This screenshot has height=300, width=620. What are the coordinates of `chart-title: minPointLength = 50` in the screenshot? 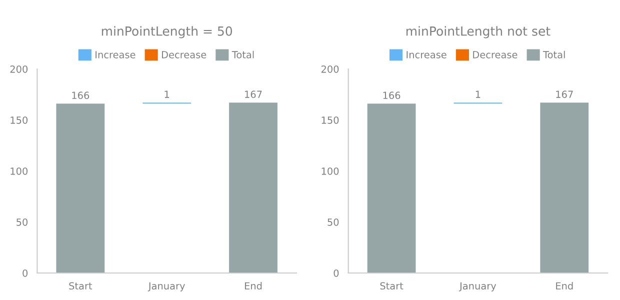 It's located at (167, 32).